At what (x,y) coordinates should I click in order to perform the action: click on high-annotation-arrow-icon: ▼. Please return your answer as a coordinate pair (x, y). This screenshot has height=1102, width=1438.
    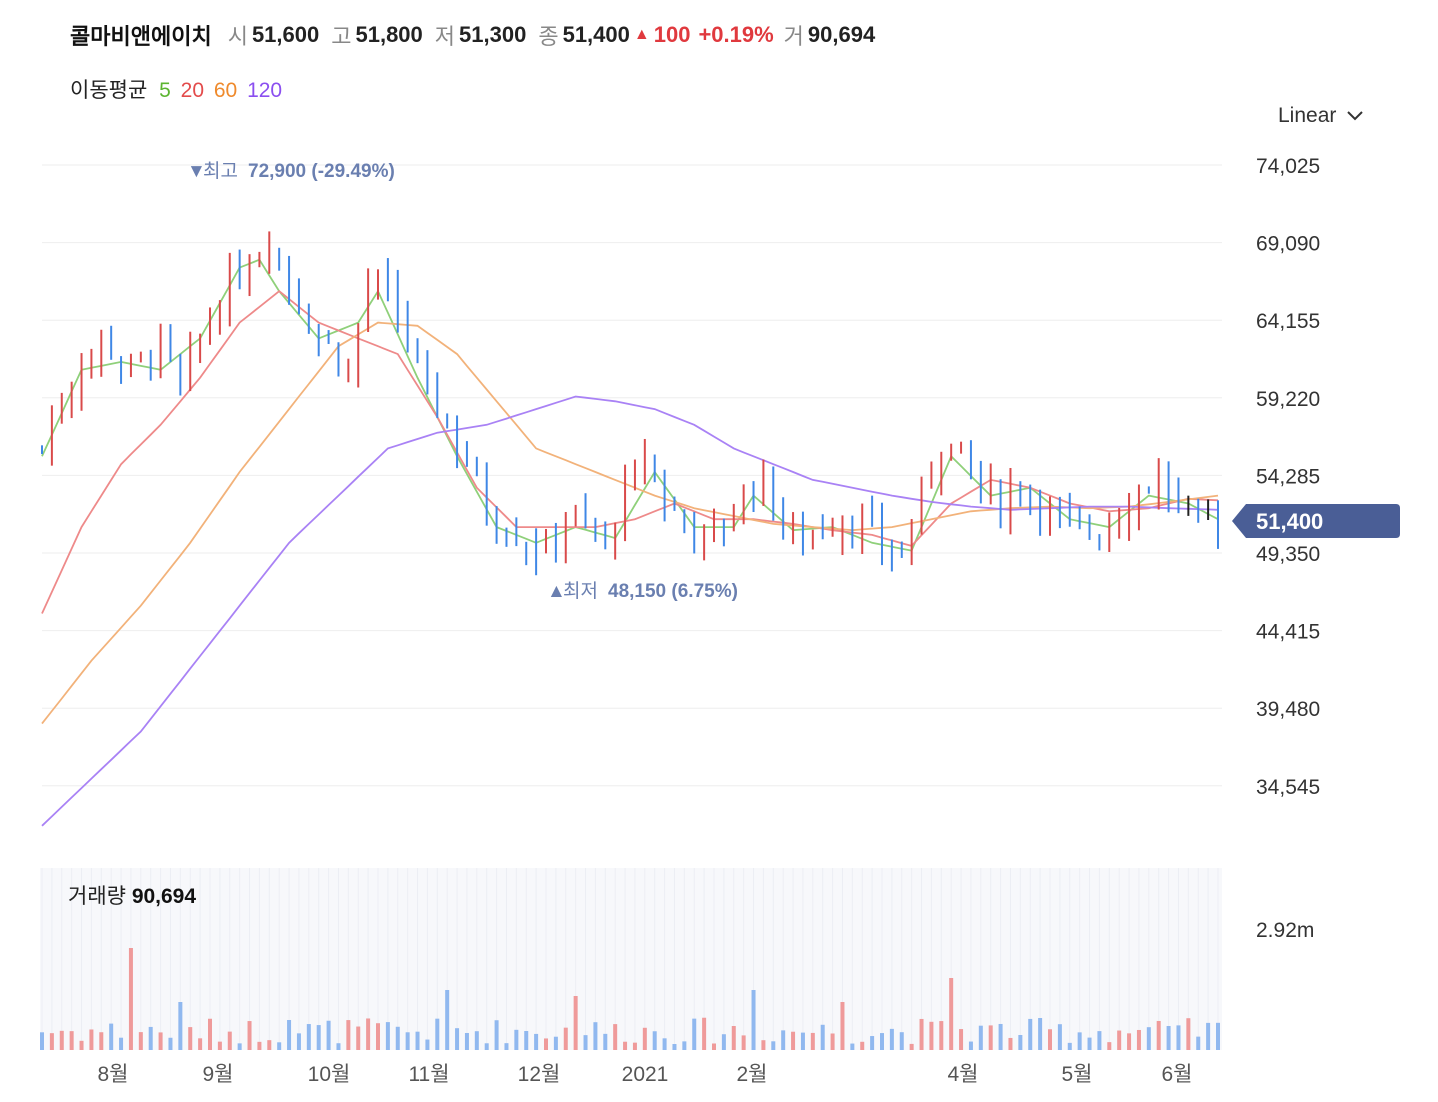
    Looking at the image, I should click on (196, 171).